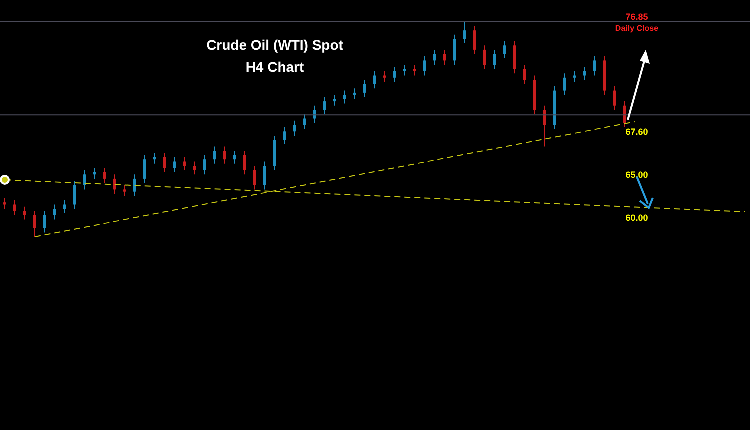  I want to click on annotation: 60.00, so click(637, 218).